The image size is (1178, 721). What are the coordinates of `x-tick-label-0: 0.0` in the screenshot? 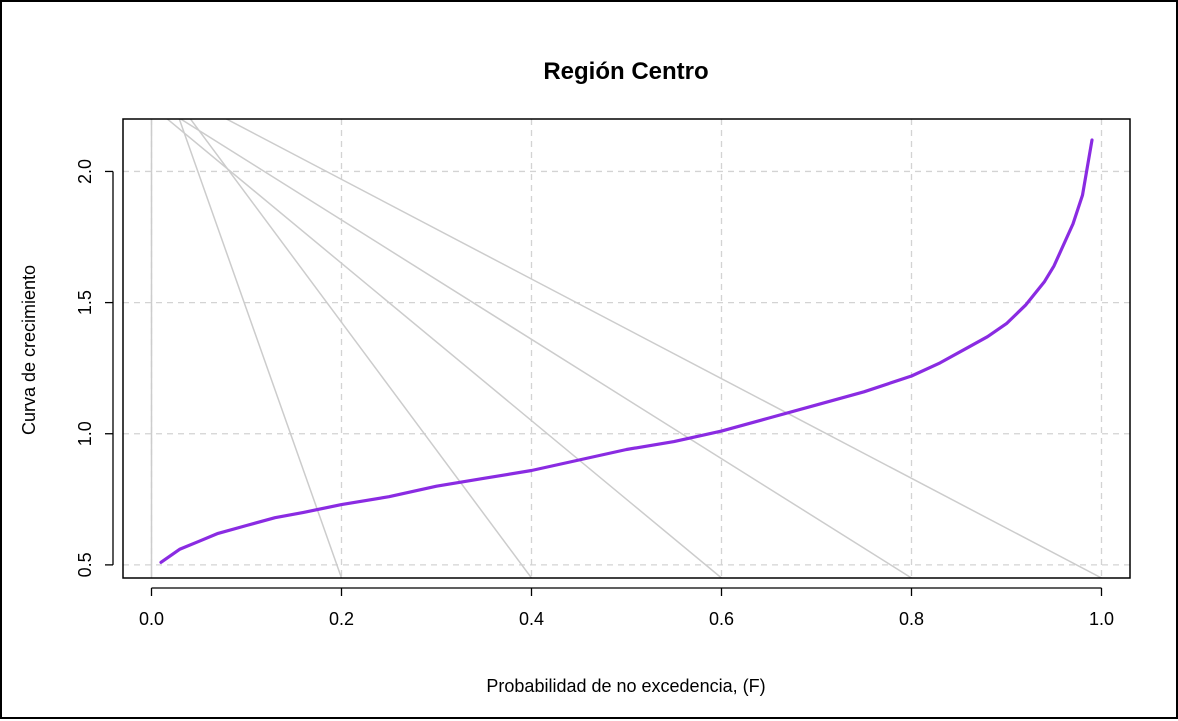 It's located at (151, 619).